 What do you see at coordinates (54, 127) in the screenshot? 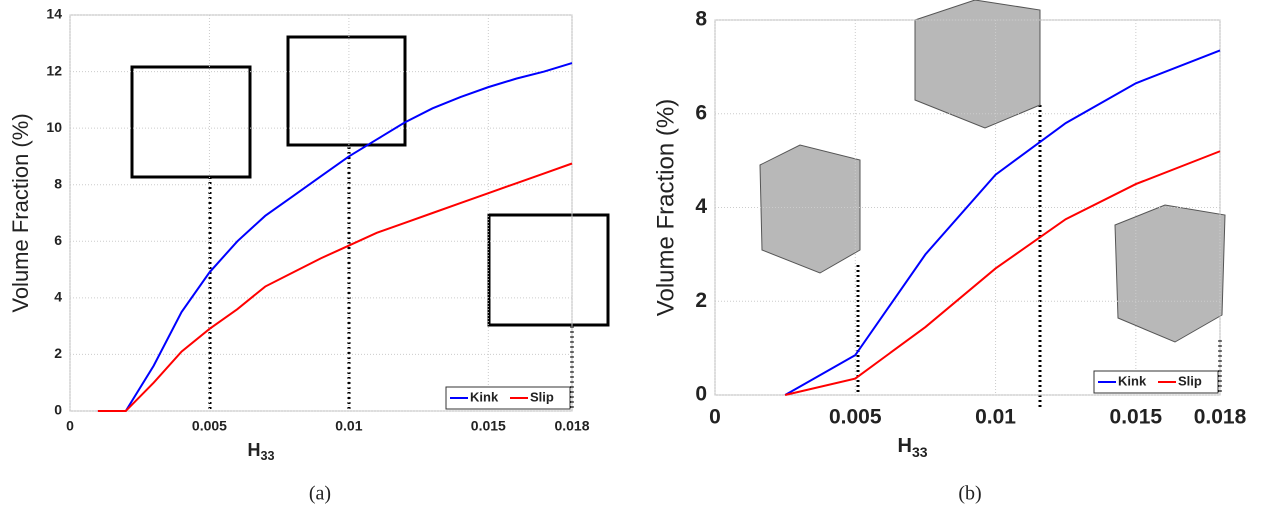
I see `y-tick-label: 10` at bounding box center [54, 127].